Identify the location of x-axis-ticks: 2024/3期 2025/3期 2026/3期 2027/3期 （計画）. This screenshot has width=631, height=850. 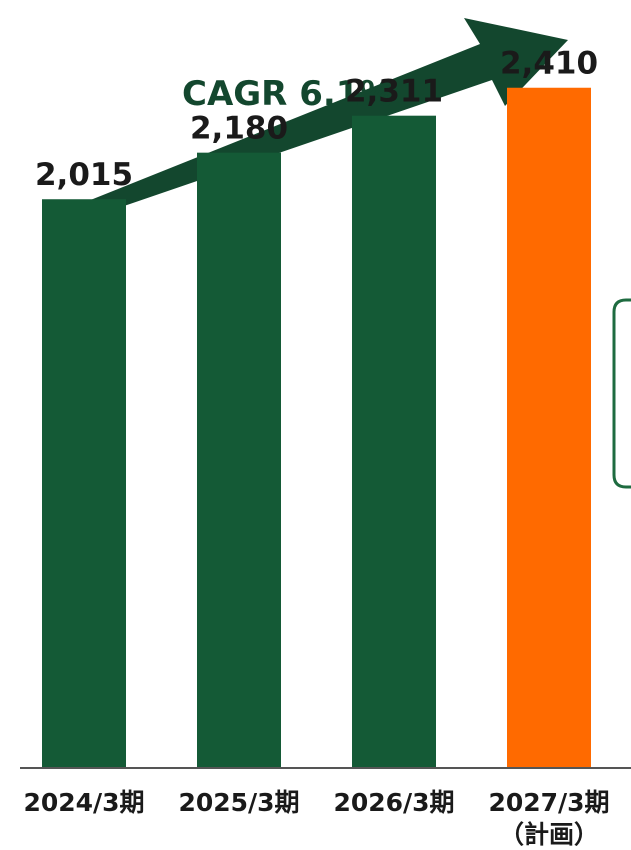
(316, 818).